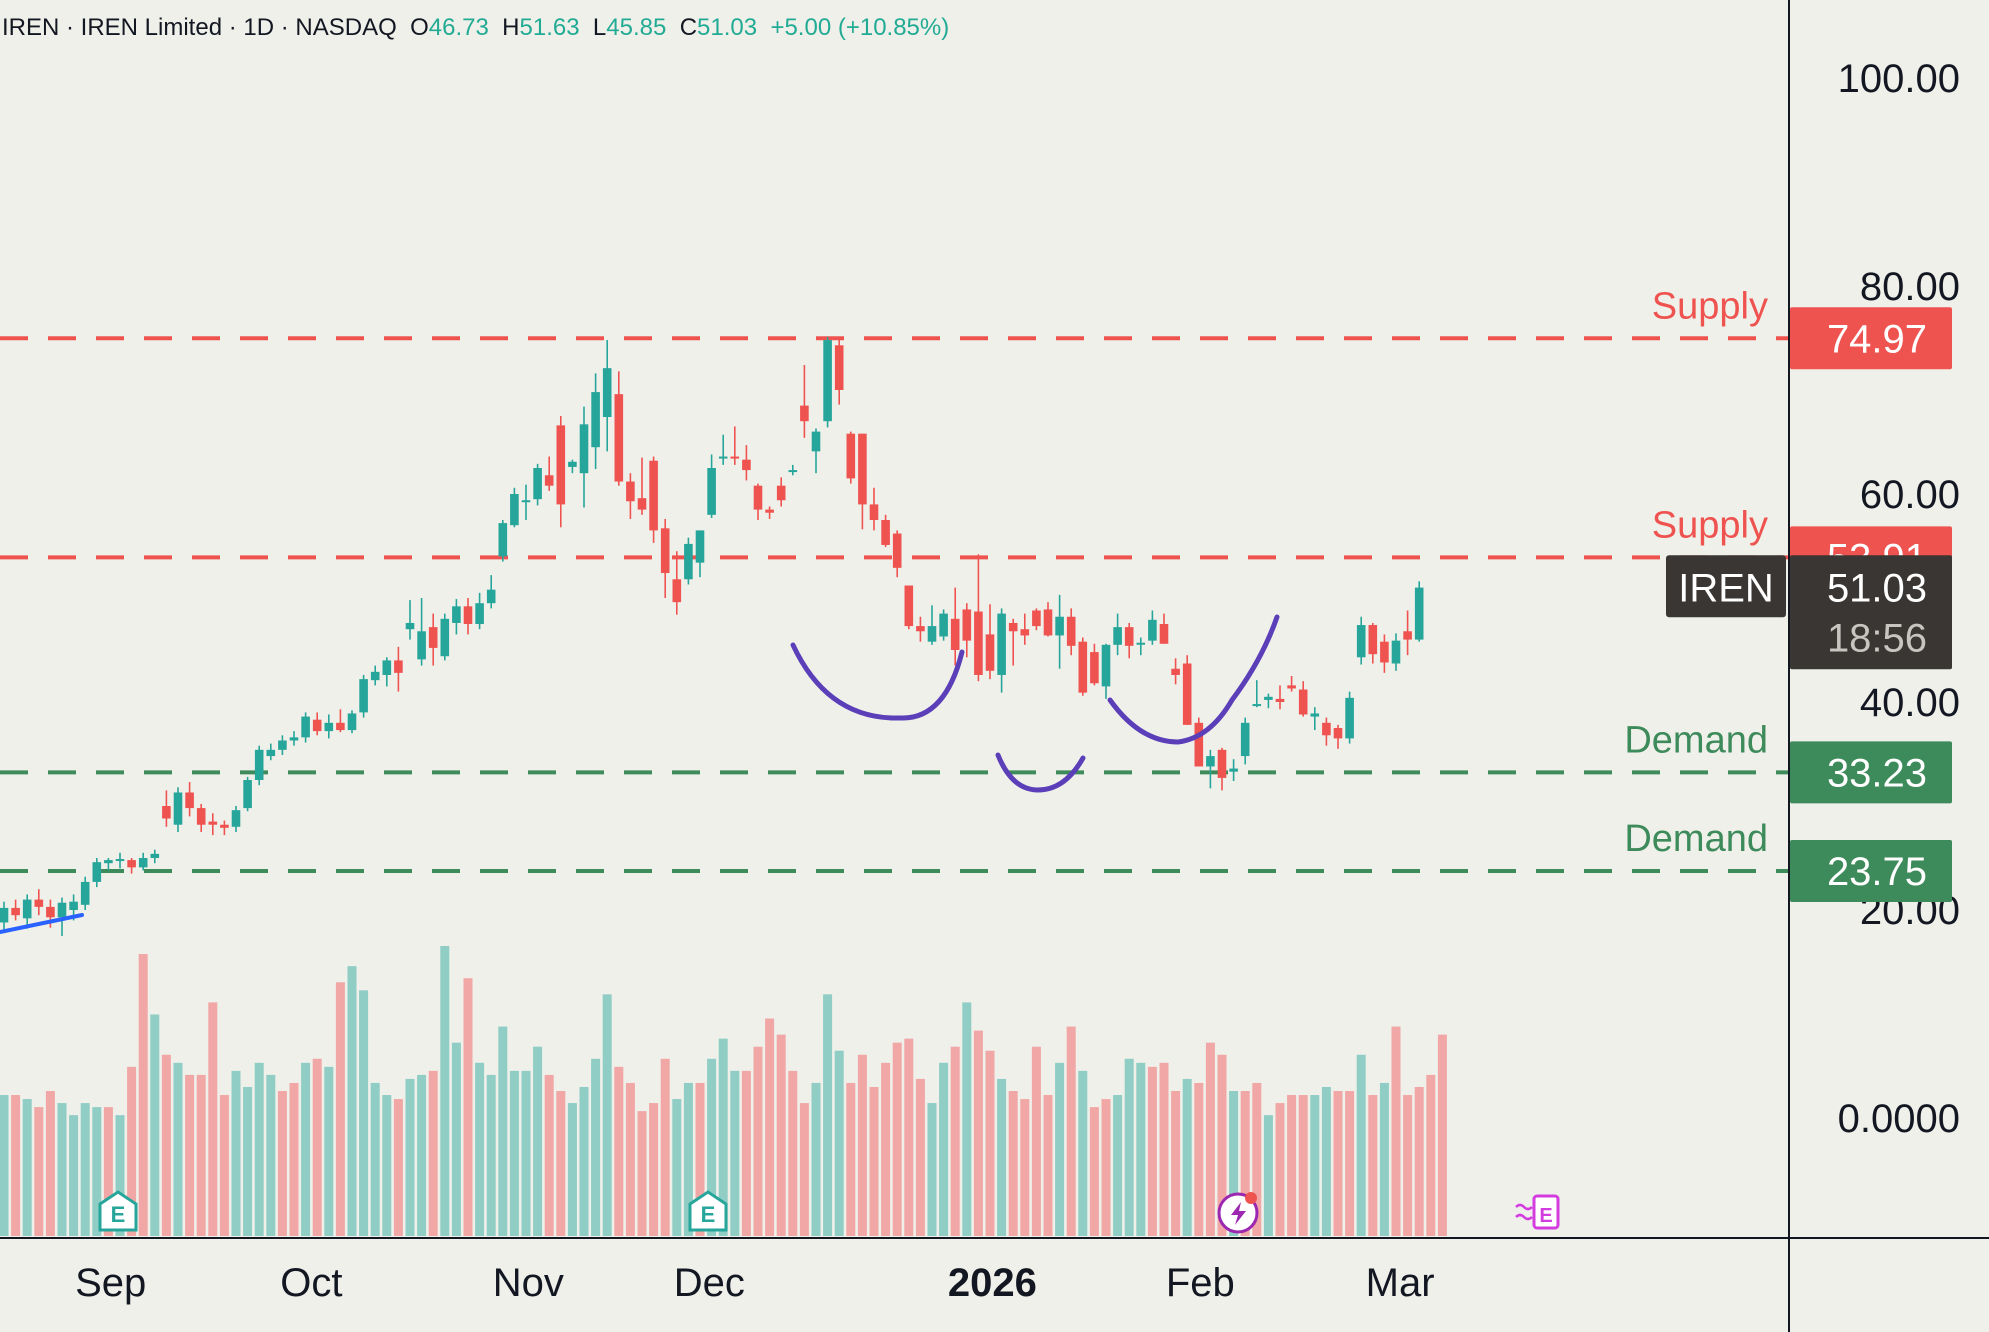 The width and height of the screenshot is (1989, 1332). Describe the element at coordinates (1193, 679) in the screenshot. I see `rounding-bottom-drawing` at that location.